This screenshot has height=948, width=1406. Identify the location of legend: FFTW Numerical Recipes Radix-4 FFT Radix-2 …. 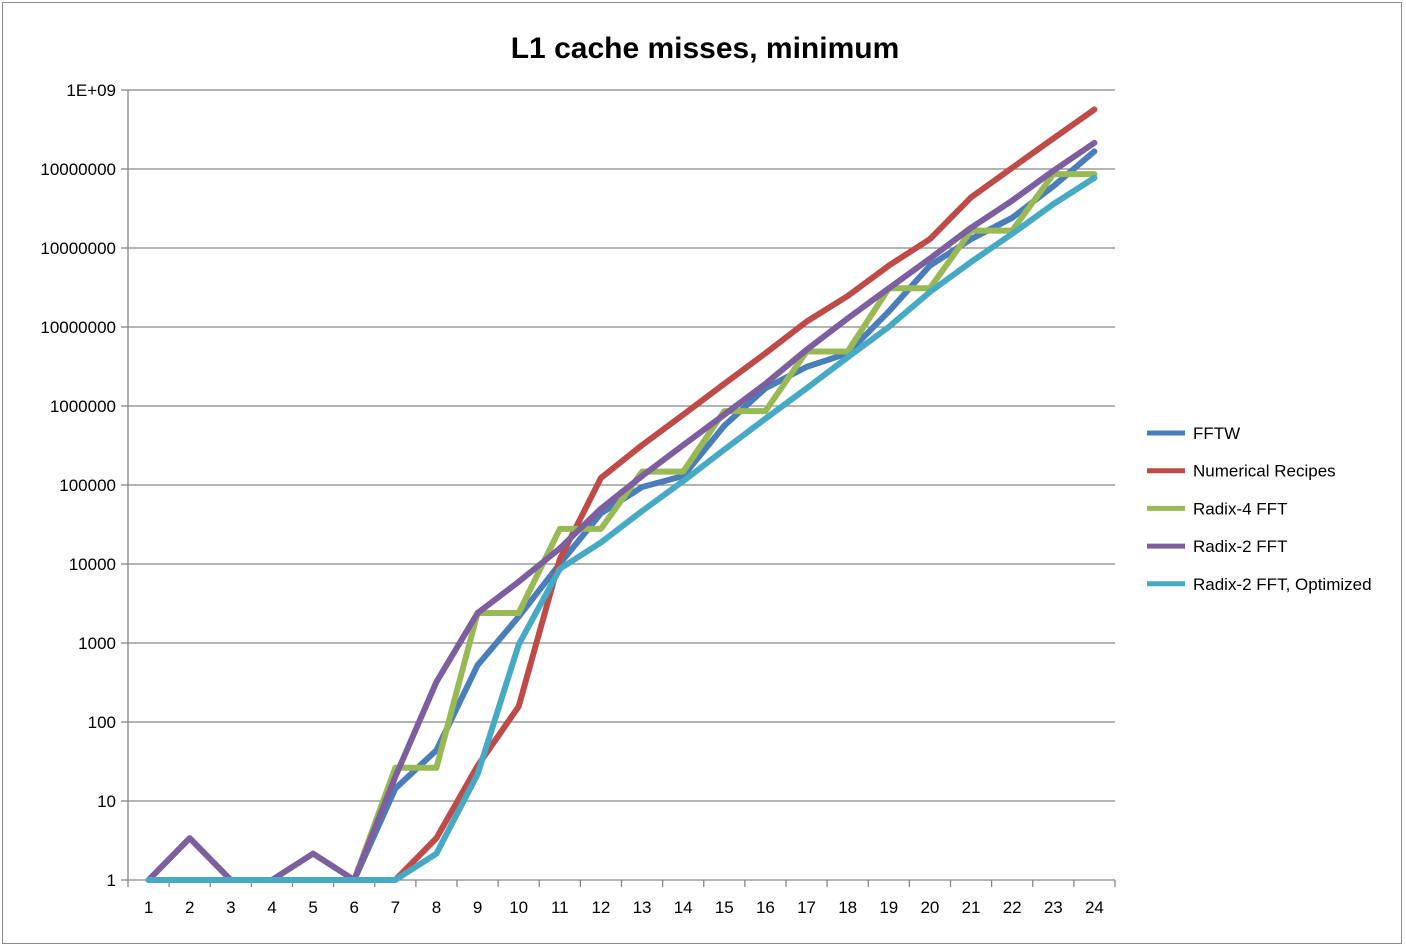
(1259, 509).